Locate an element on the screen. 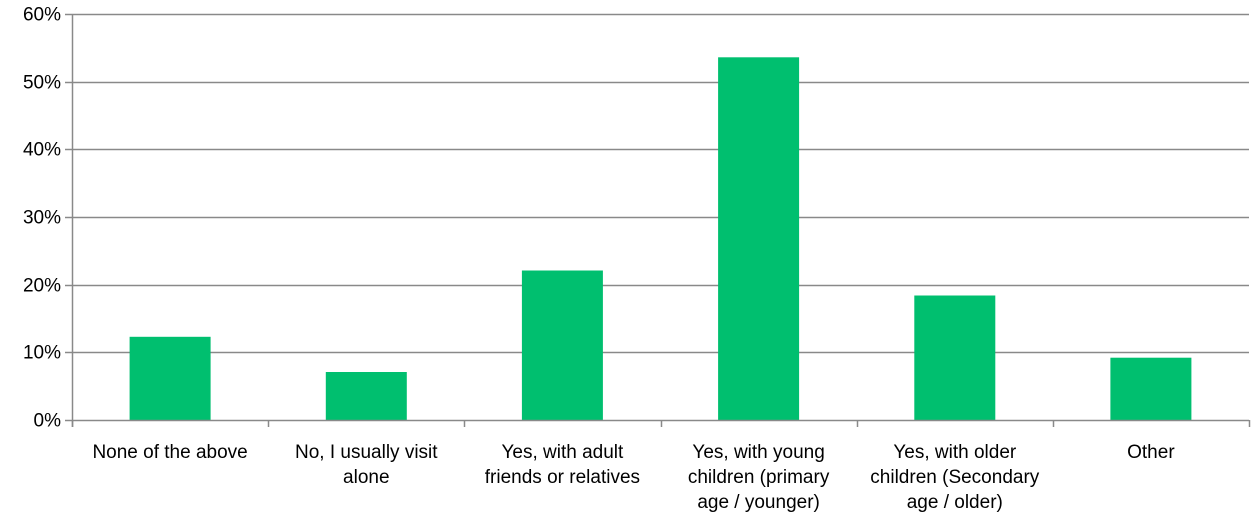 This screenshot has width=1251, height=523. x-category-label-line: children (Secondary is located at coordinates (954, 477).